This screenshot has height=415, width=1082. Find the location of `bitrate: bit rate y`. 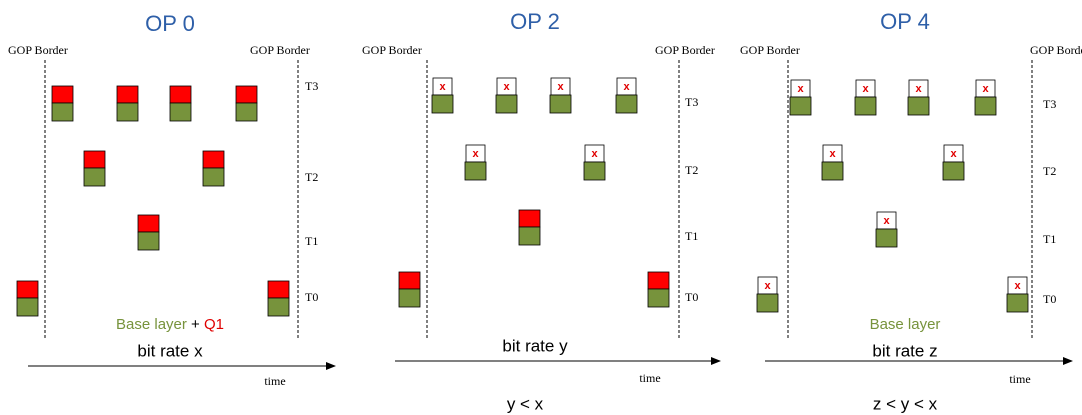

bitrate: bit rate y is located at coordinates (535, 345).